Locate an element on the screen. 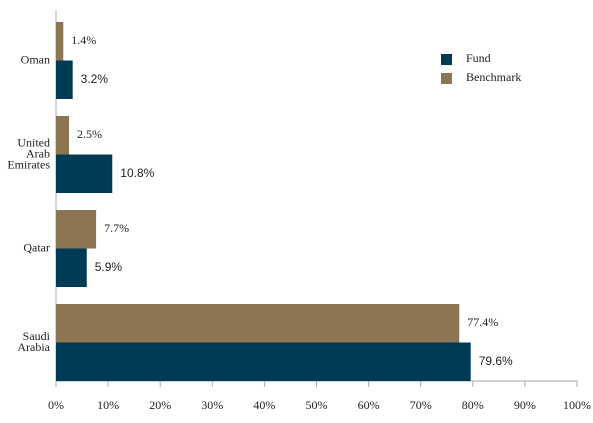 The image size is (593, 423). category-label: Oman is located at coordinates (35, 59).